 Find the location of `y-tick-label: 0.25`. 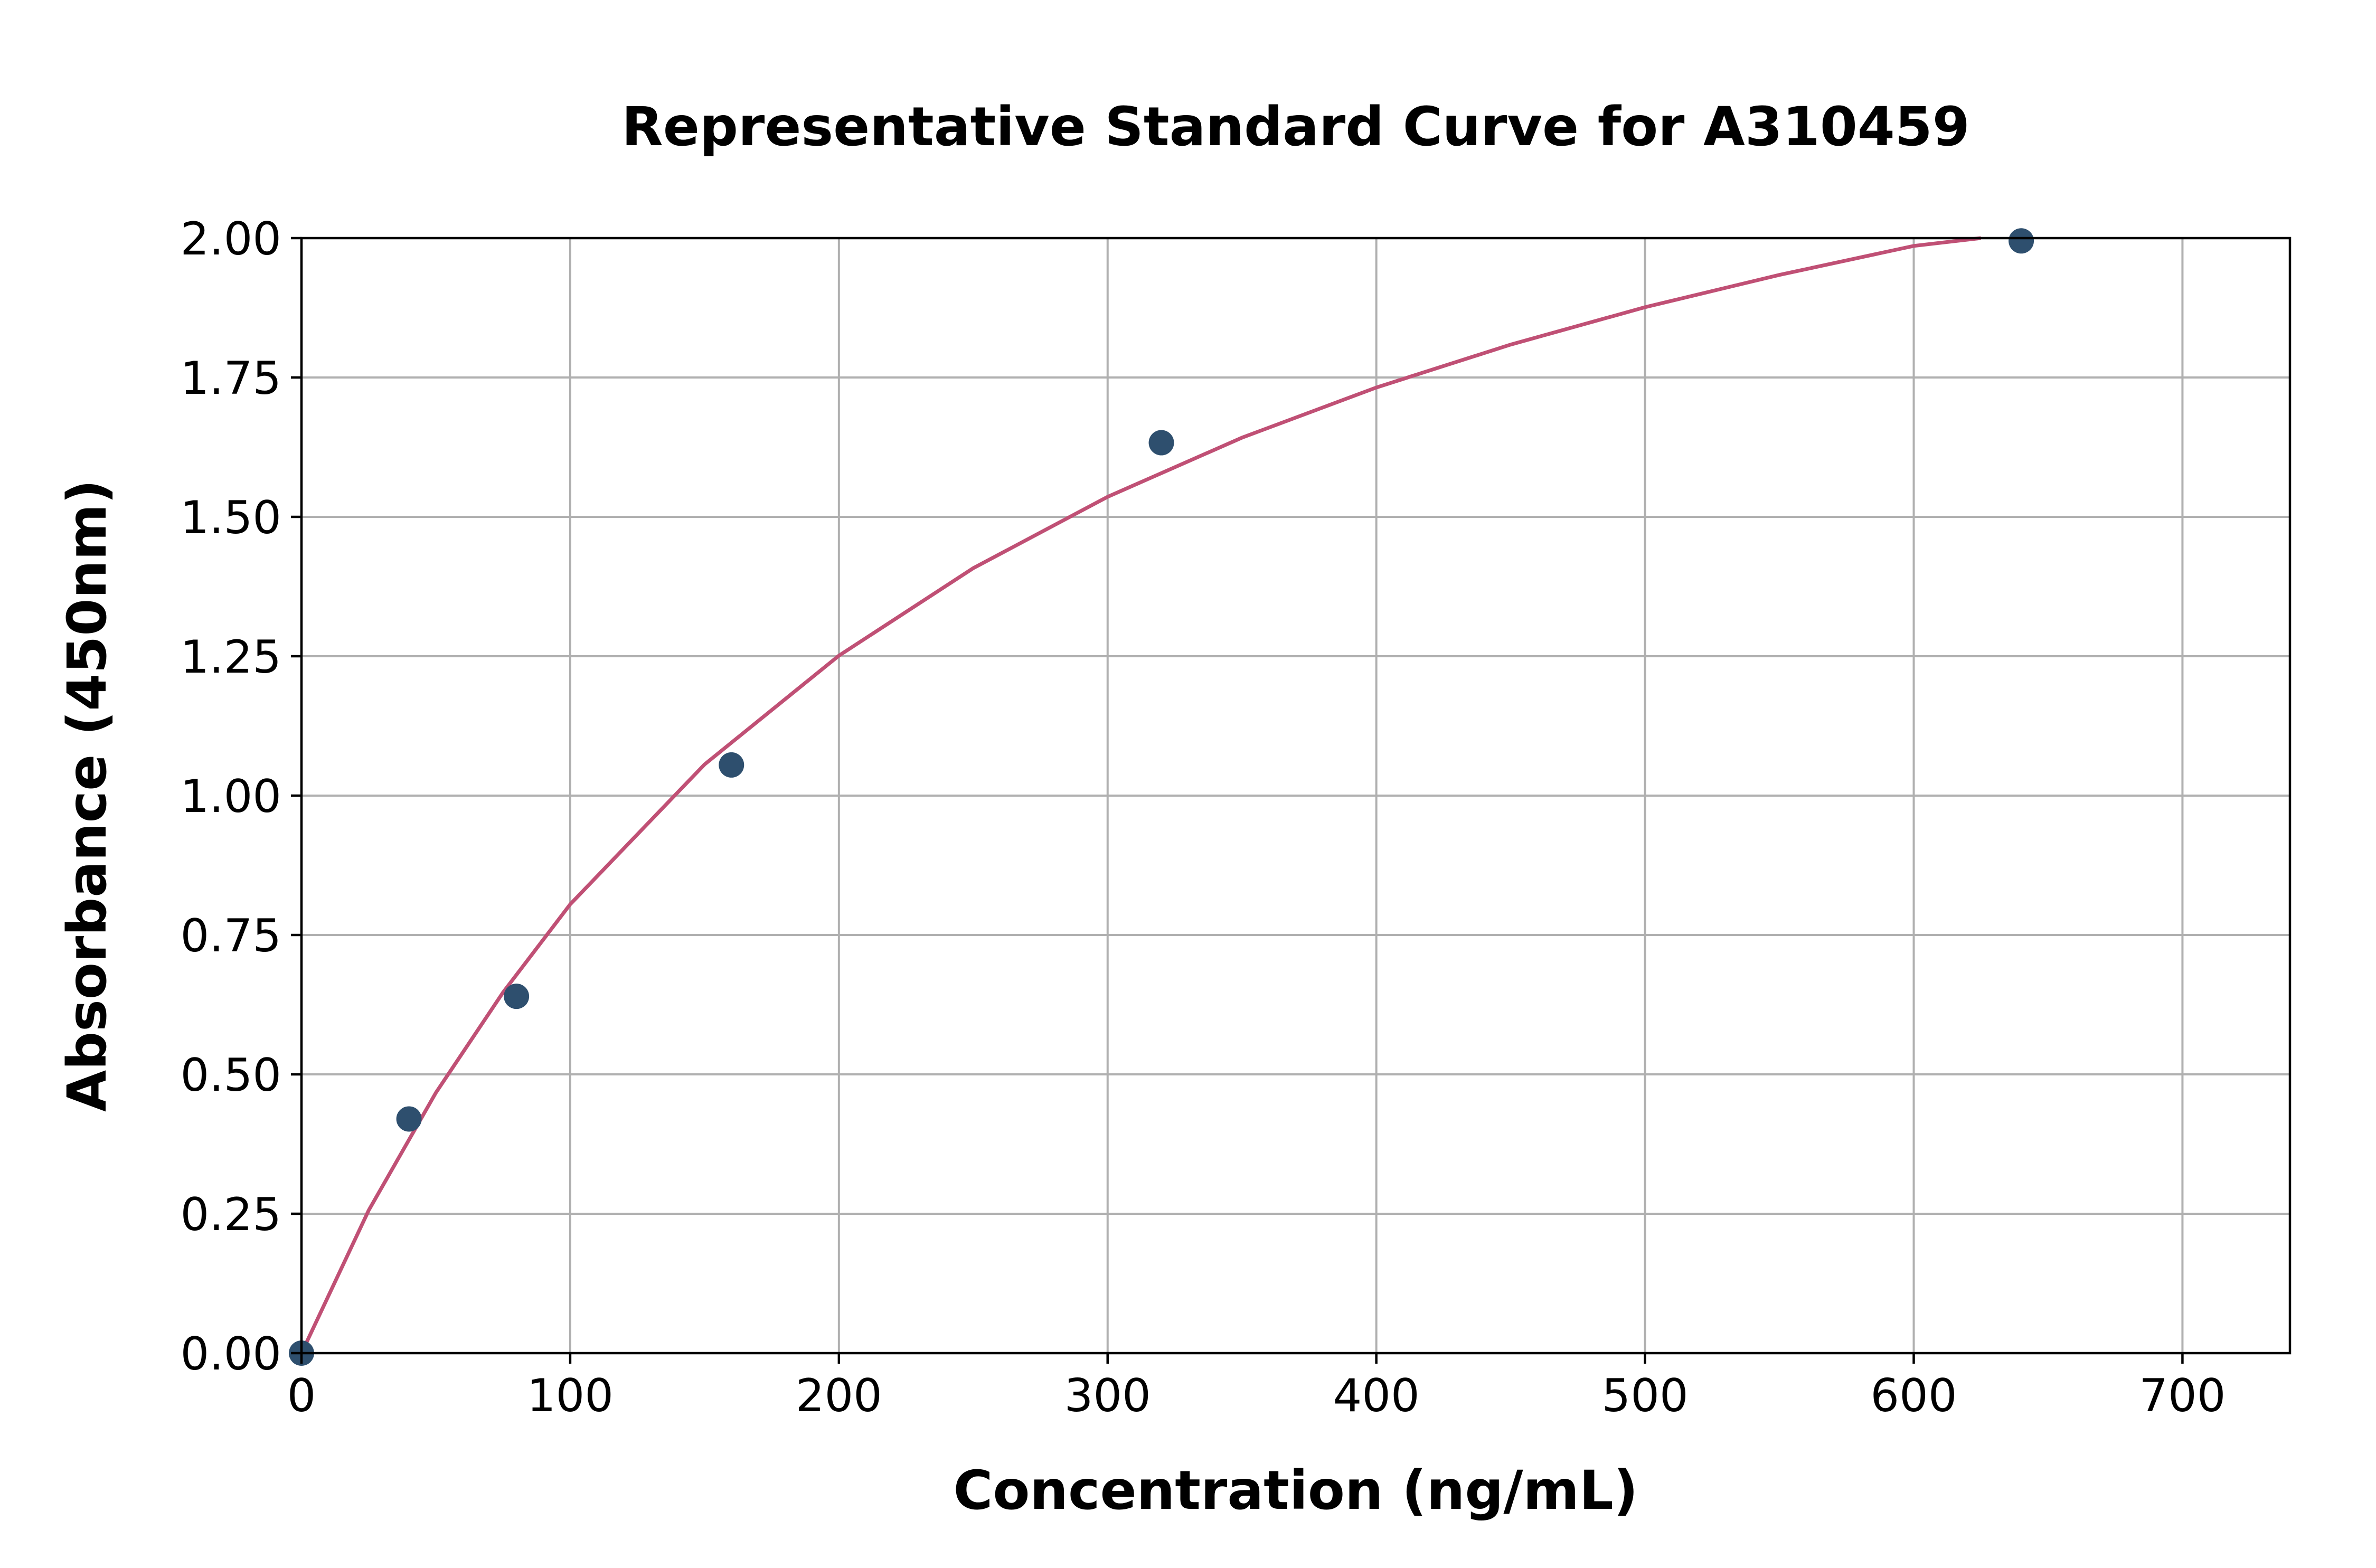

y-tick-label: 0.25 is located at coordinates (231, 1214).